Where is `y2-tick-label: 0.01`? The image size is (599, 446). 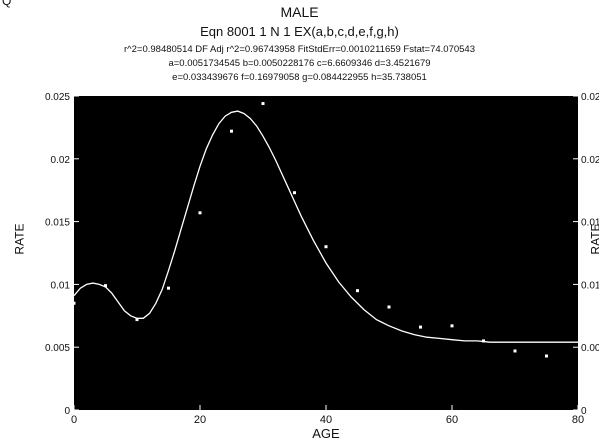 y2-tick-label: 0.01 is located at coordinates (590, 285).